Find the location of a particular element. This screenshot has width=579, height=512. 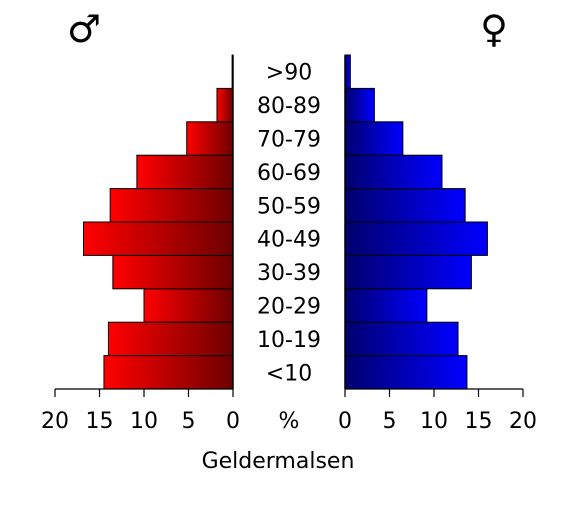

age-group-label: 20-29 is located at coordinates (289, 307).